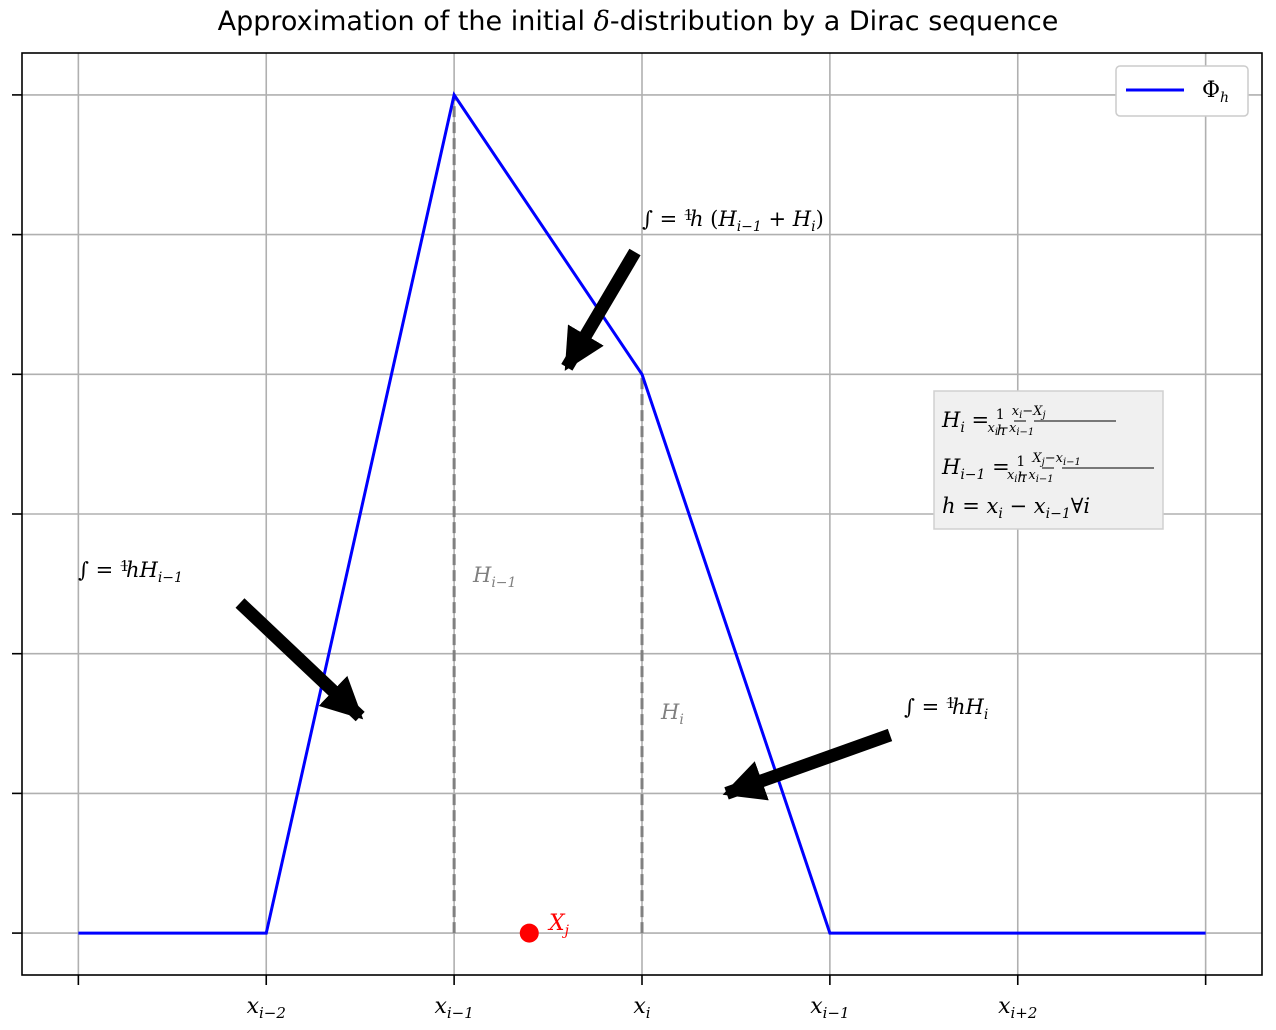  I want to click on x-tick-label-2: xi−1, so click(453, 1008).